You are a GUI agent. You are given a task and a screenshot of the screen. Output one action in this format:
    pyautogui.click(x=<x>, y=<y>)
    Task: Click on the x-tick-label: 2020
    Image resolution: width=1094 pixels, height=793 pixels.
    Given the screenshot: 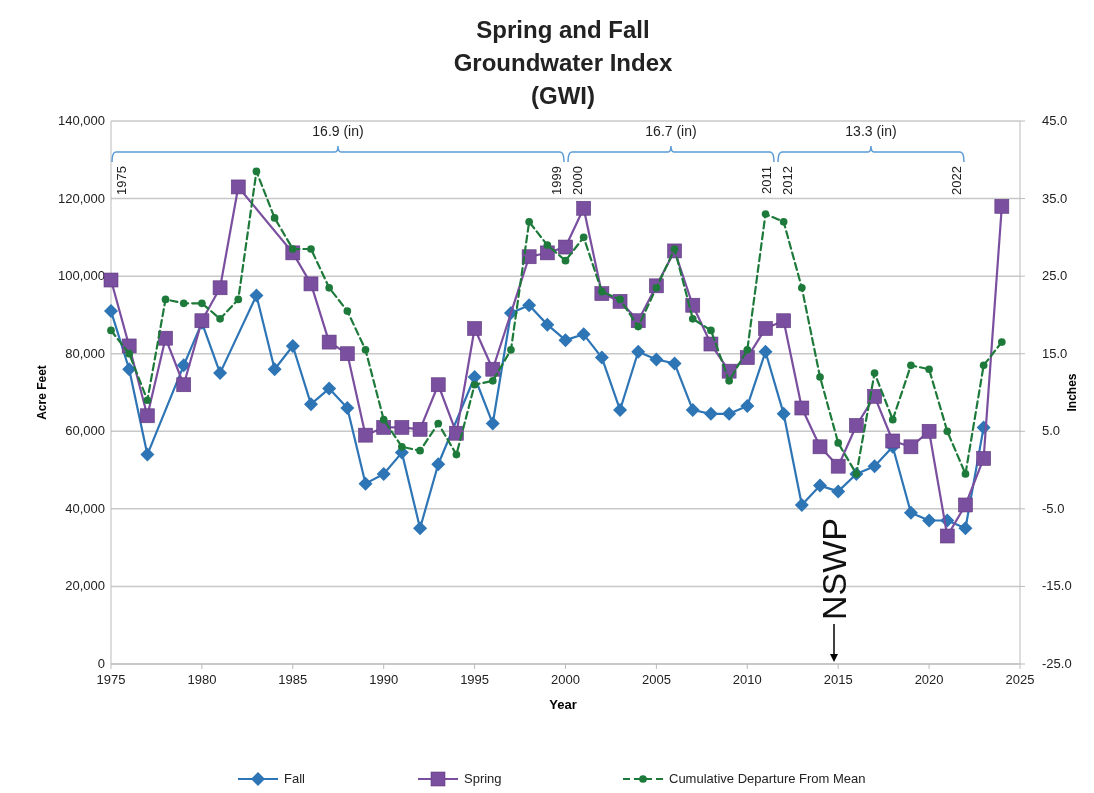 What is the action you would take?
    pyautogui.click(x=929, y=679)
    